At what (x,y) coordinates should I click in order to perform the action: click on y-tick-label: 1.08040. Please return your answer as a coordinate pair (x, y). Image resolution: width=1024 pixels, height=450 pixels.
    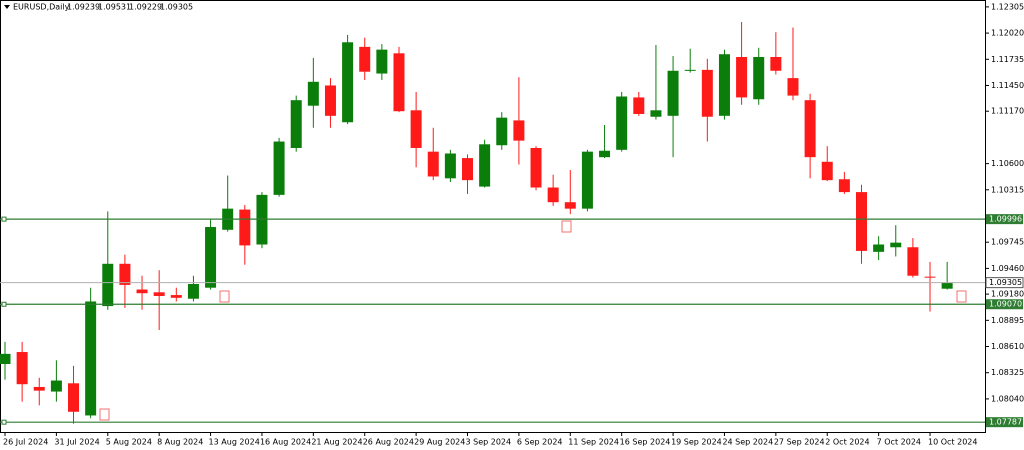
    Looking at the image, I should click on (1007, 398).